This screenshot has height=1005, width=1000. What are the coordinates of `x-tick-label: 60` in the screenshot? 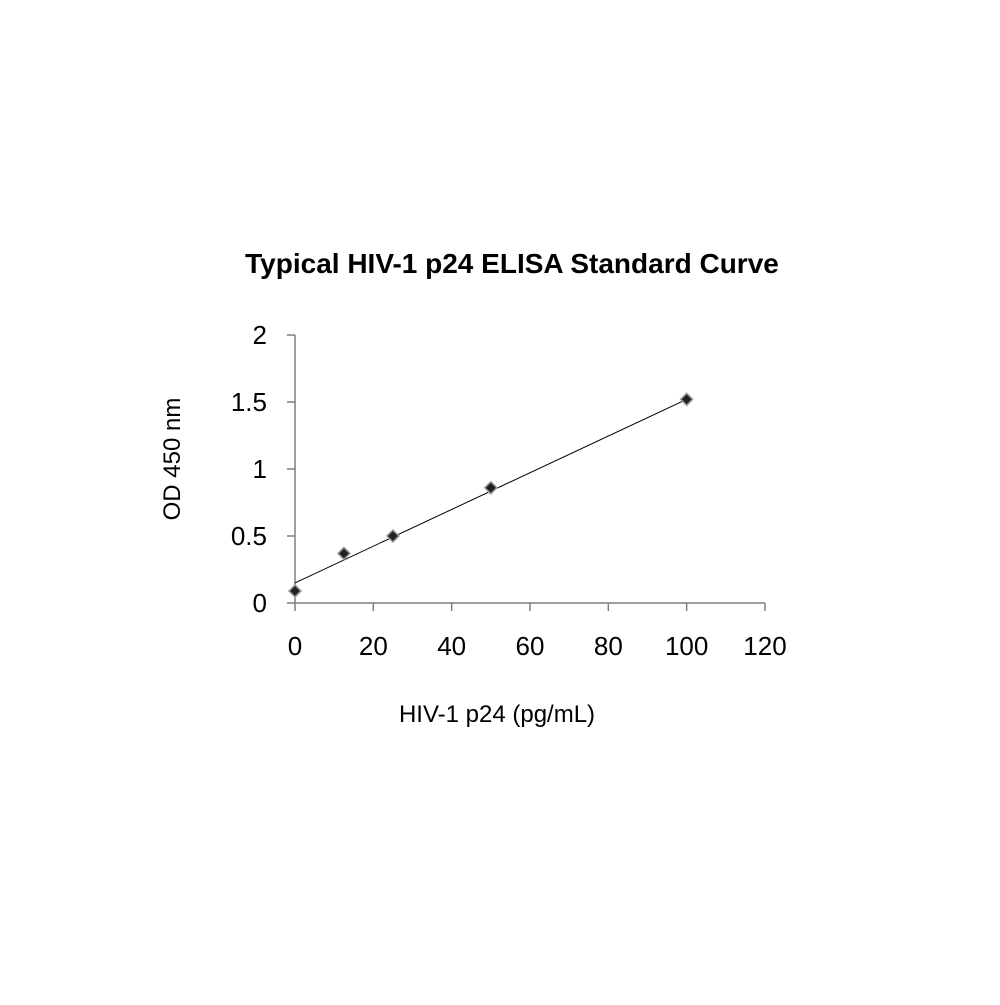 It's located at (530, 646).